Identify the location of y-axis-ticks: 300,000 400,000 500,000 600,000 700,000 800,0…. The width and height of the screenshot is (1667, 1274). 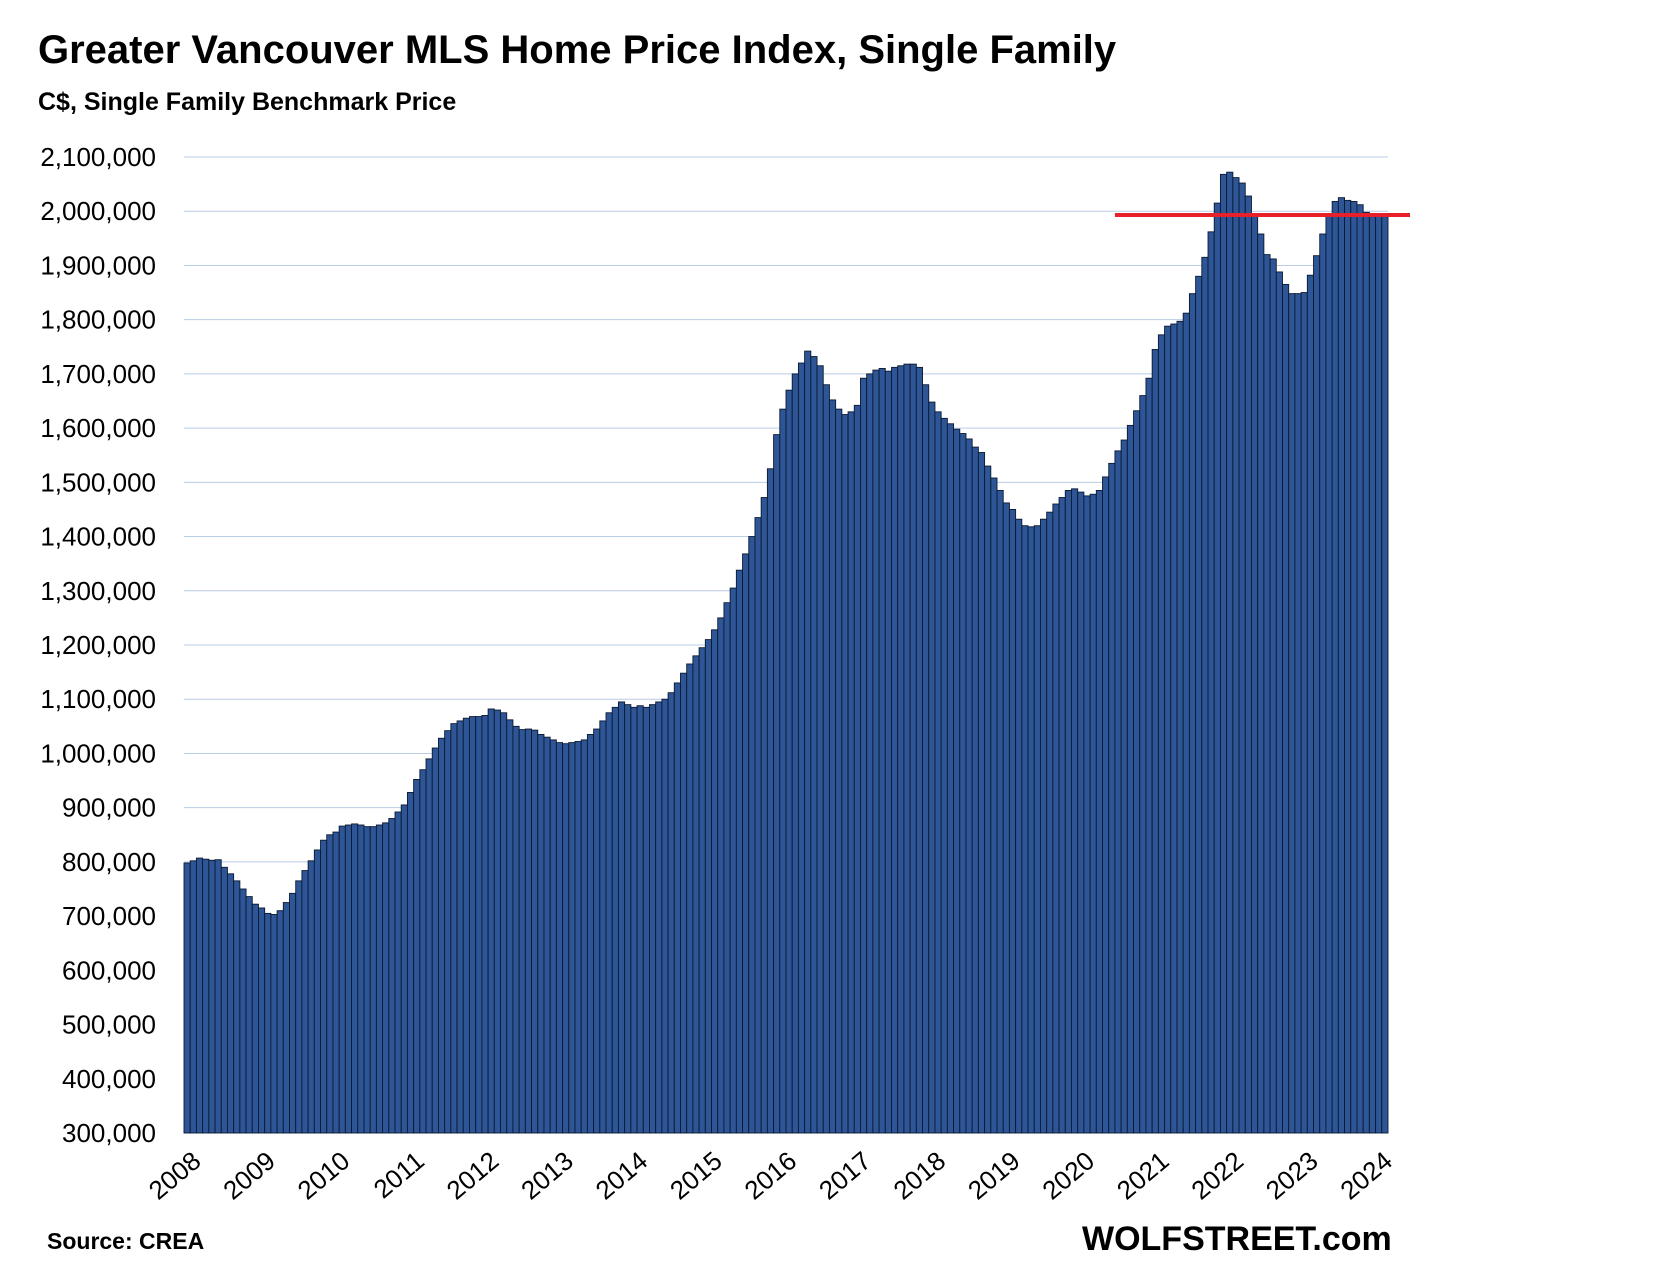
(98, 645).